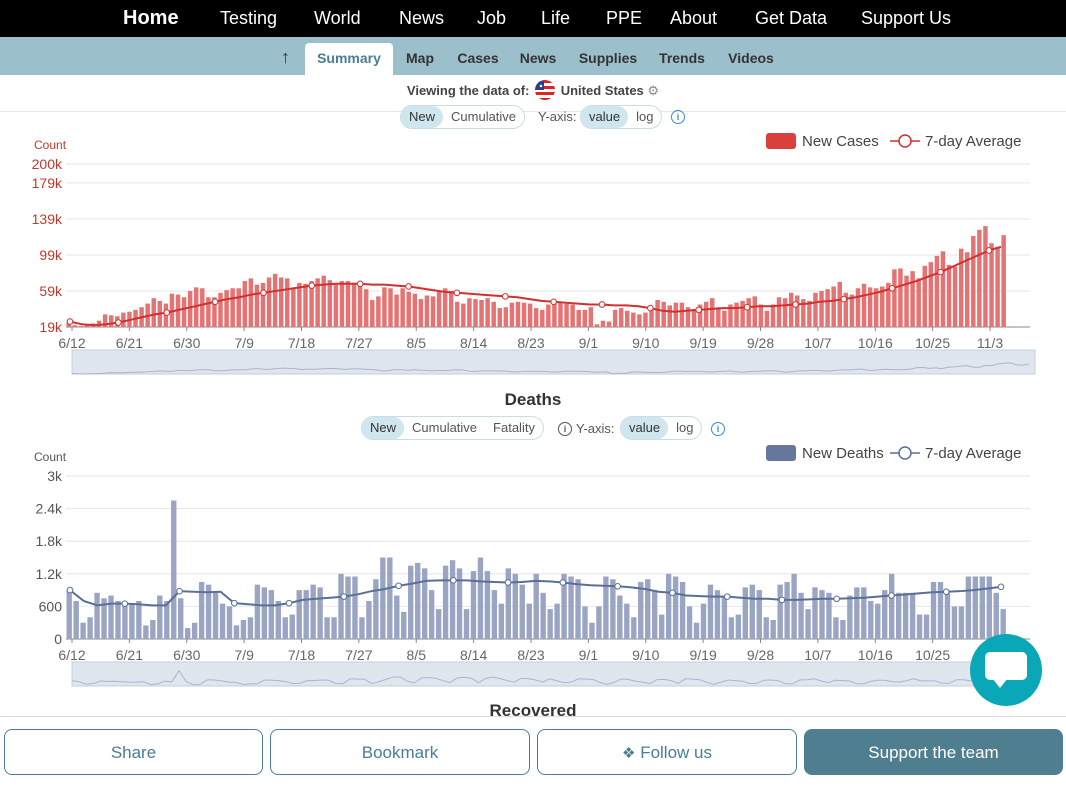 This screenshot has height=789, width=1066. What do you see at coordinates (538, 58) in the screenshot?
I see `tab-news: News` at bounding box center [538, 58].